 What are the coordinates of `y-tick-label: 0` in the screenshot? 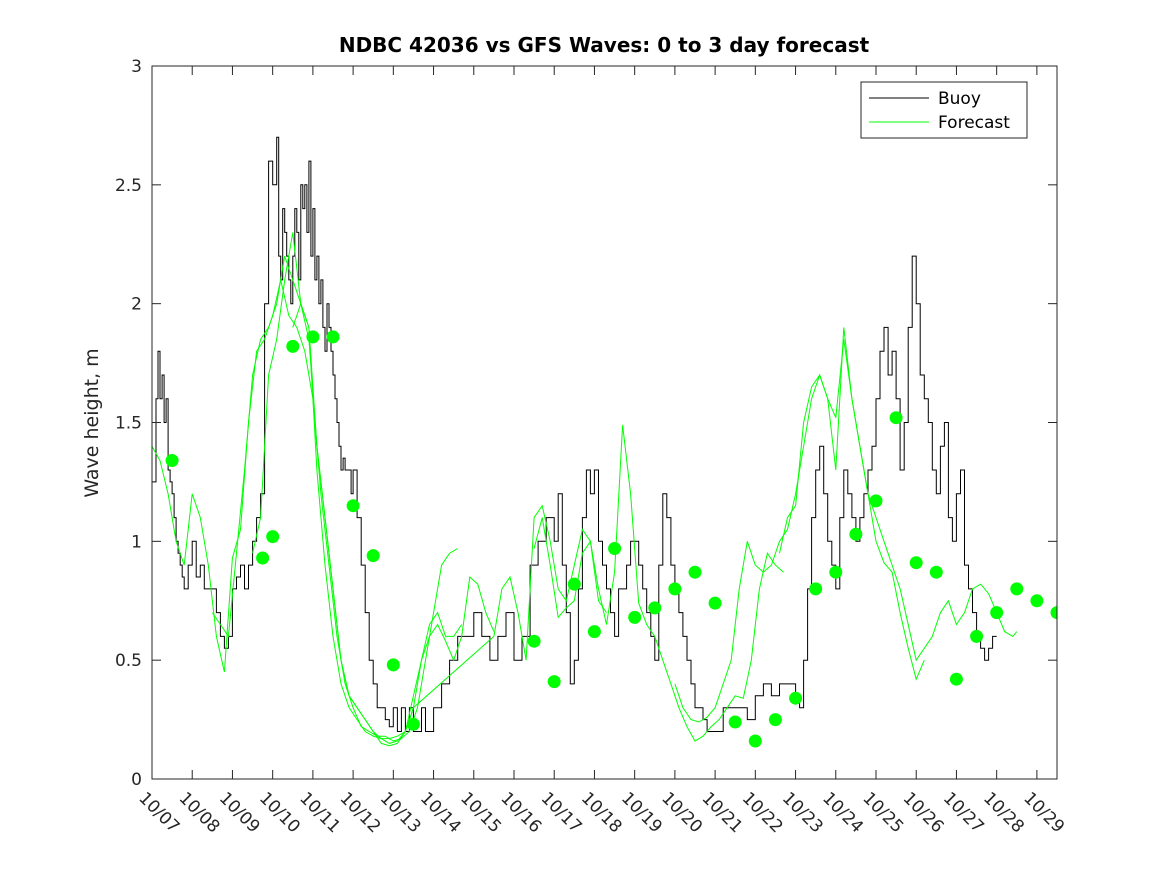 It's located at (136, 780).